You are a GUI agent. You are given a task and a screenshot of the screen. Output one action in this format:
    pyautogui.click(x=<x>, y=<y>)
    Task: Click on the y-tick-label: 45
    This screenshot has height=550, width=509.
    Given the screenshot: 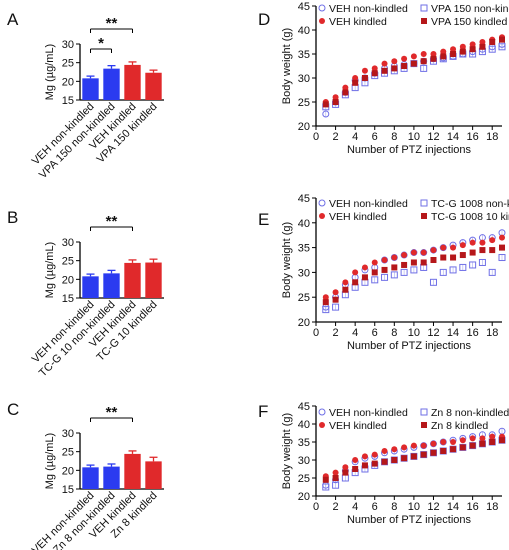 What is the action you would take?
    pyautogui.click(x=304, y=407)
    